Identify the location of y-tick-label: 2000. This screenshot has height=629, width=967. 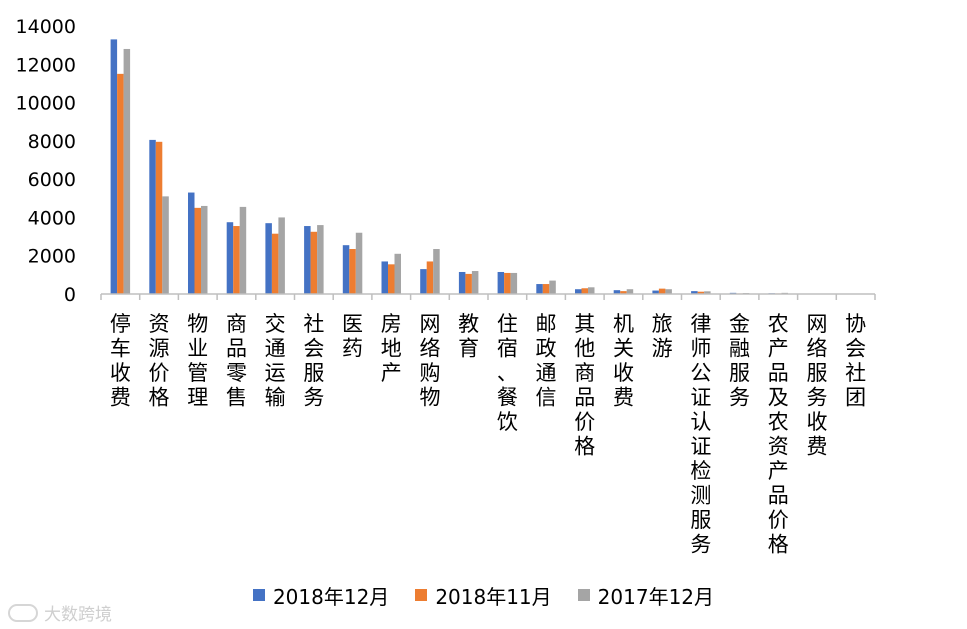
(52, 257).